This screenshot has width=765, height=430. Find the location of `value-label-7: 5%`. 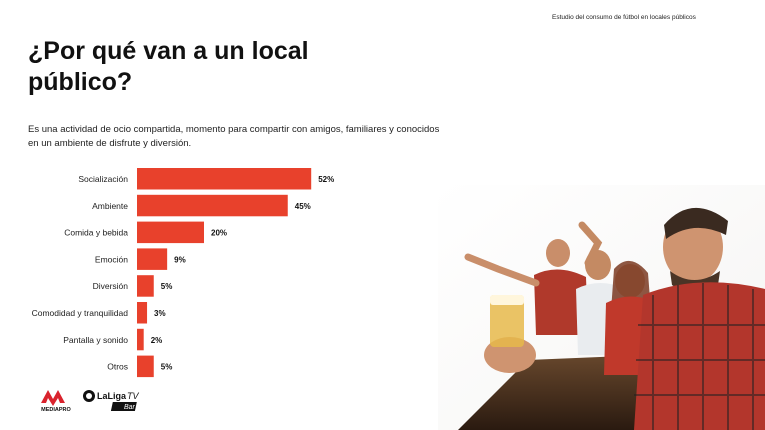

value-label-7: 5% is located at coordinates (167, 367).